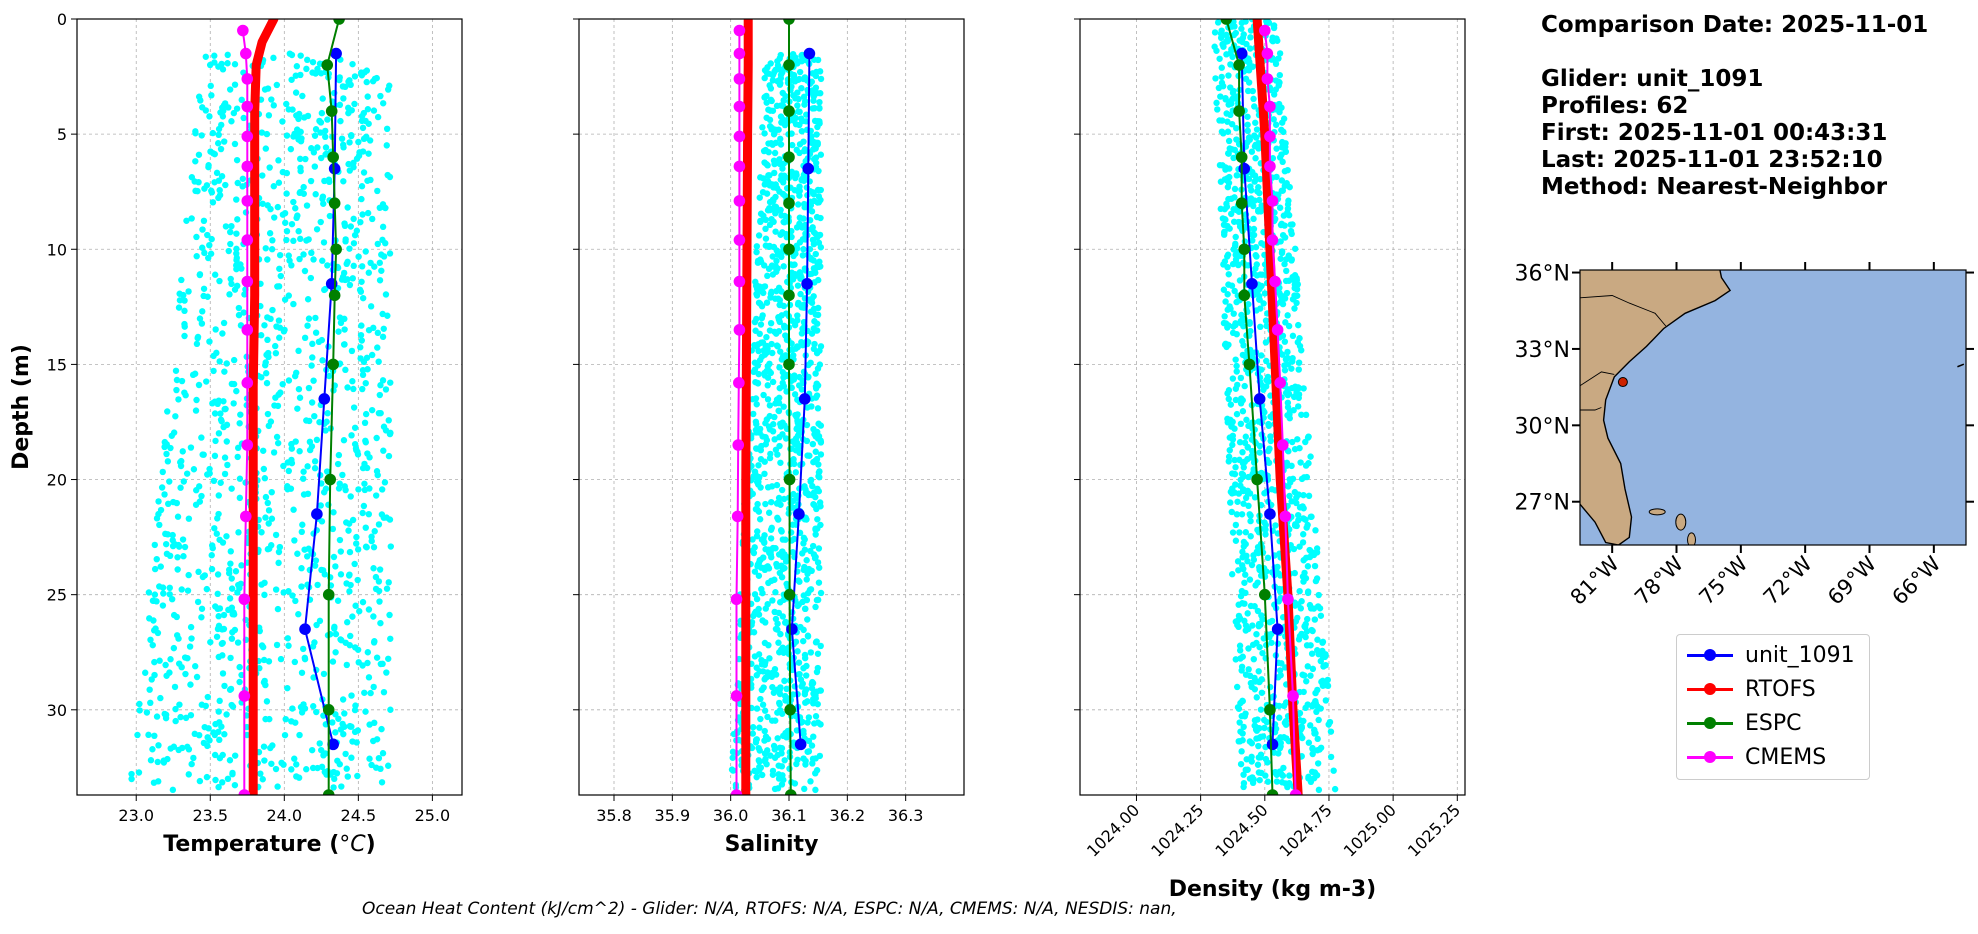 The height and width of the screenshot is (934, 1978). What do you see at coordinates (1916, 580) in the screenshot?
I see `lon-tick-label: 66°W` at bounding box center [1916, 580].